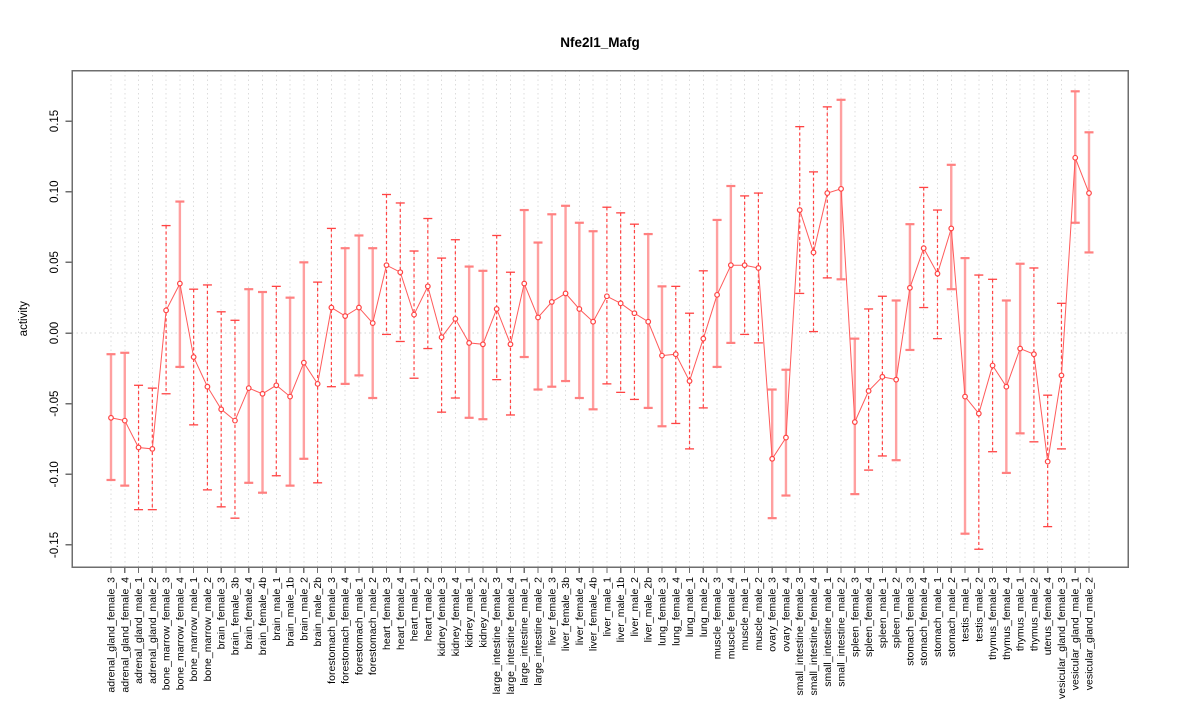 This screenshot has width=1200, height=720. Describe the element at coordinates (828, 632) in the screenshot. I see `x-tick-label: small_intestine_male_1` at that location.